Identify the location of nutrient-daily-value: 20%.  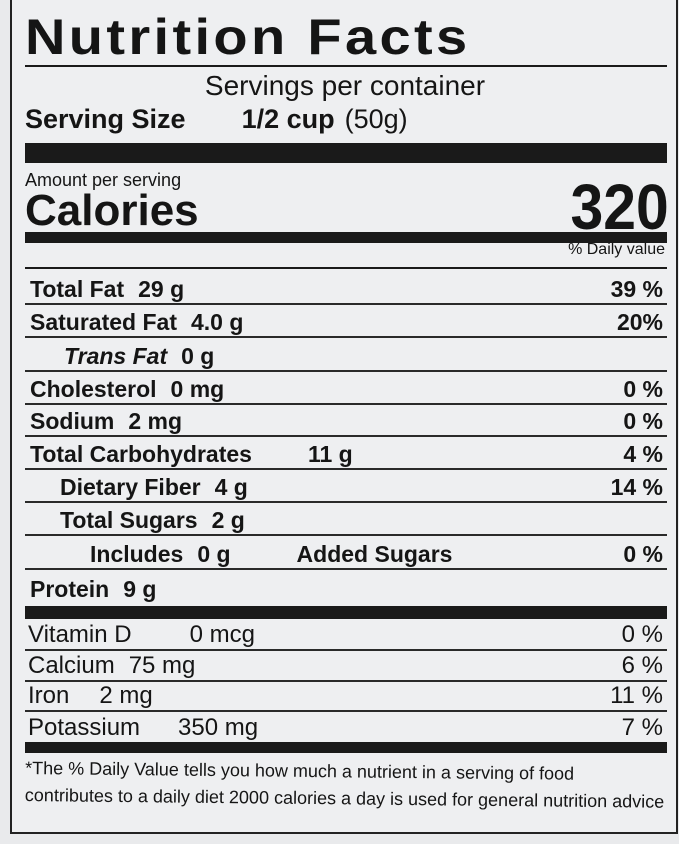
(639, 322).